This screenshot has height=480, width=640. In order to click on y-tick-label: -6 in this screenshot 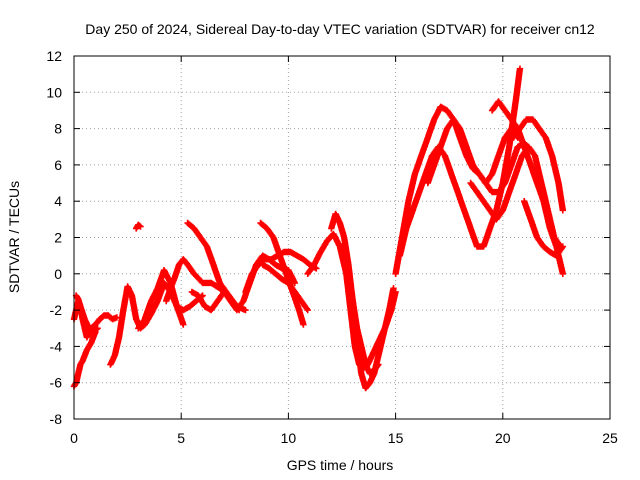, I will do `click(56, 383)`.